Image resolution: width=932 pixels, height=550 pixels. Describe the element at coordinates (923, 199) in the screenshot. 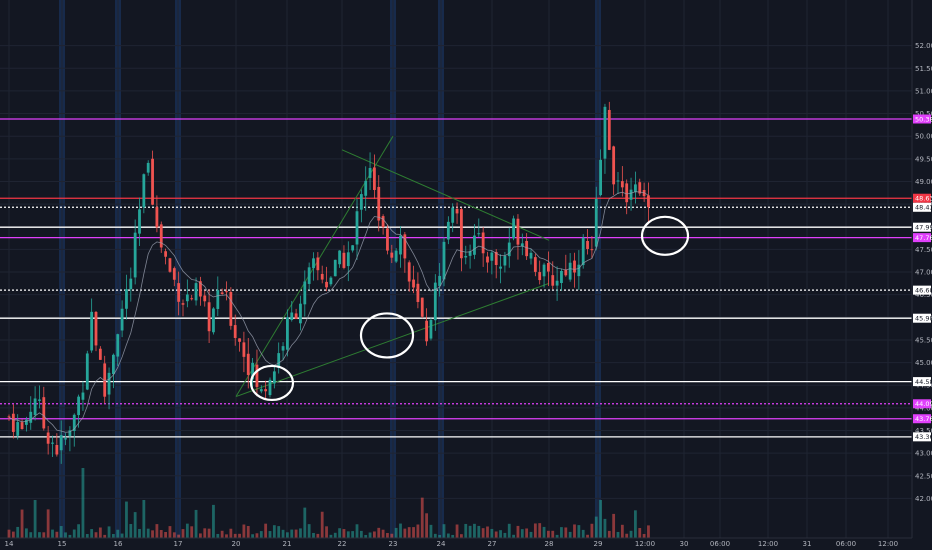

I see `level-badge-label: 48.63` at that location.